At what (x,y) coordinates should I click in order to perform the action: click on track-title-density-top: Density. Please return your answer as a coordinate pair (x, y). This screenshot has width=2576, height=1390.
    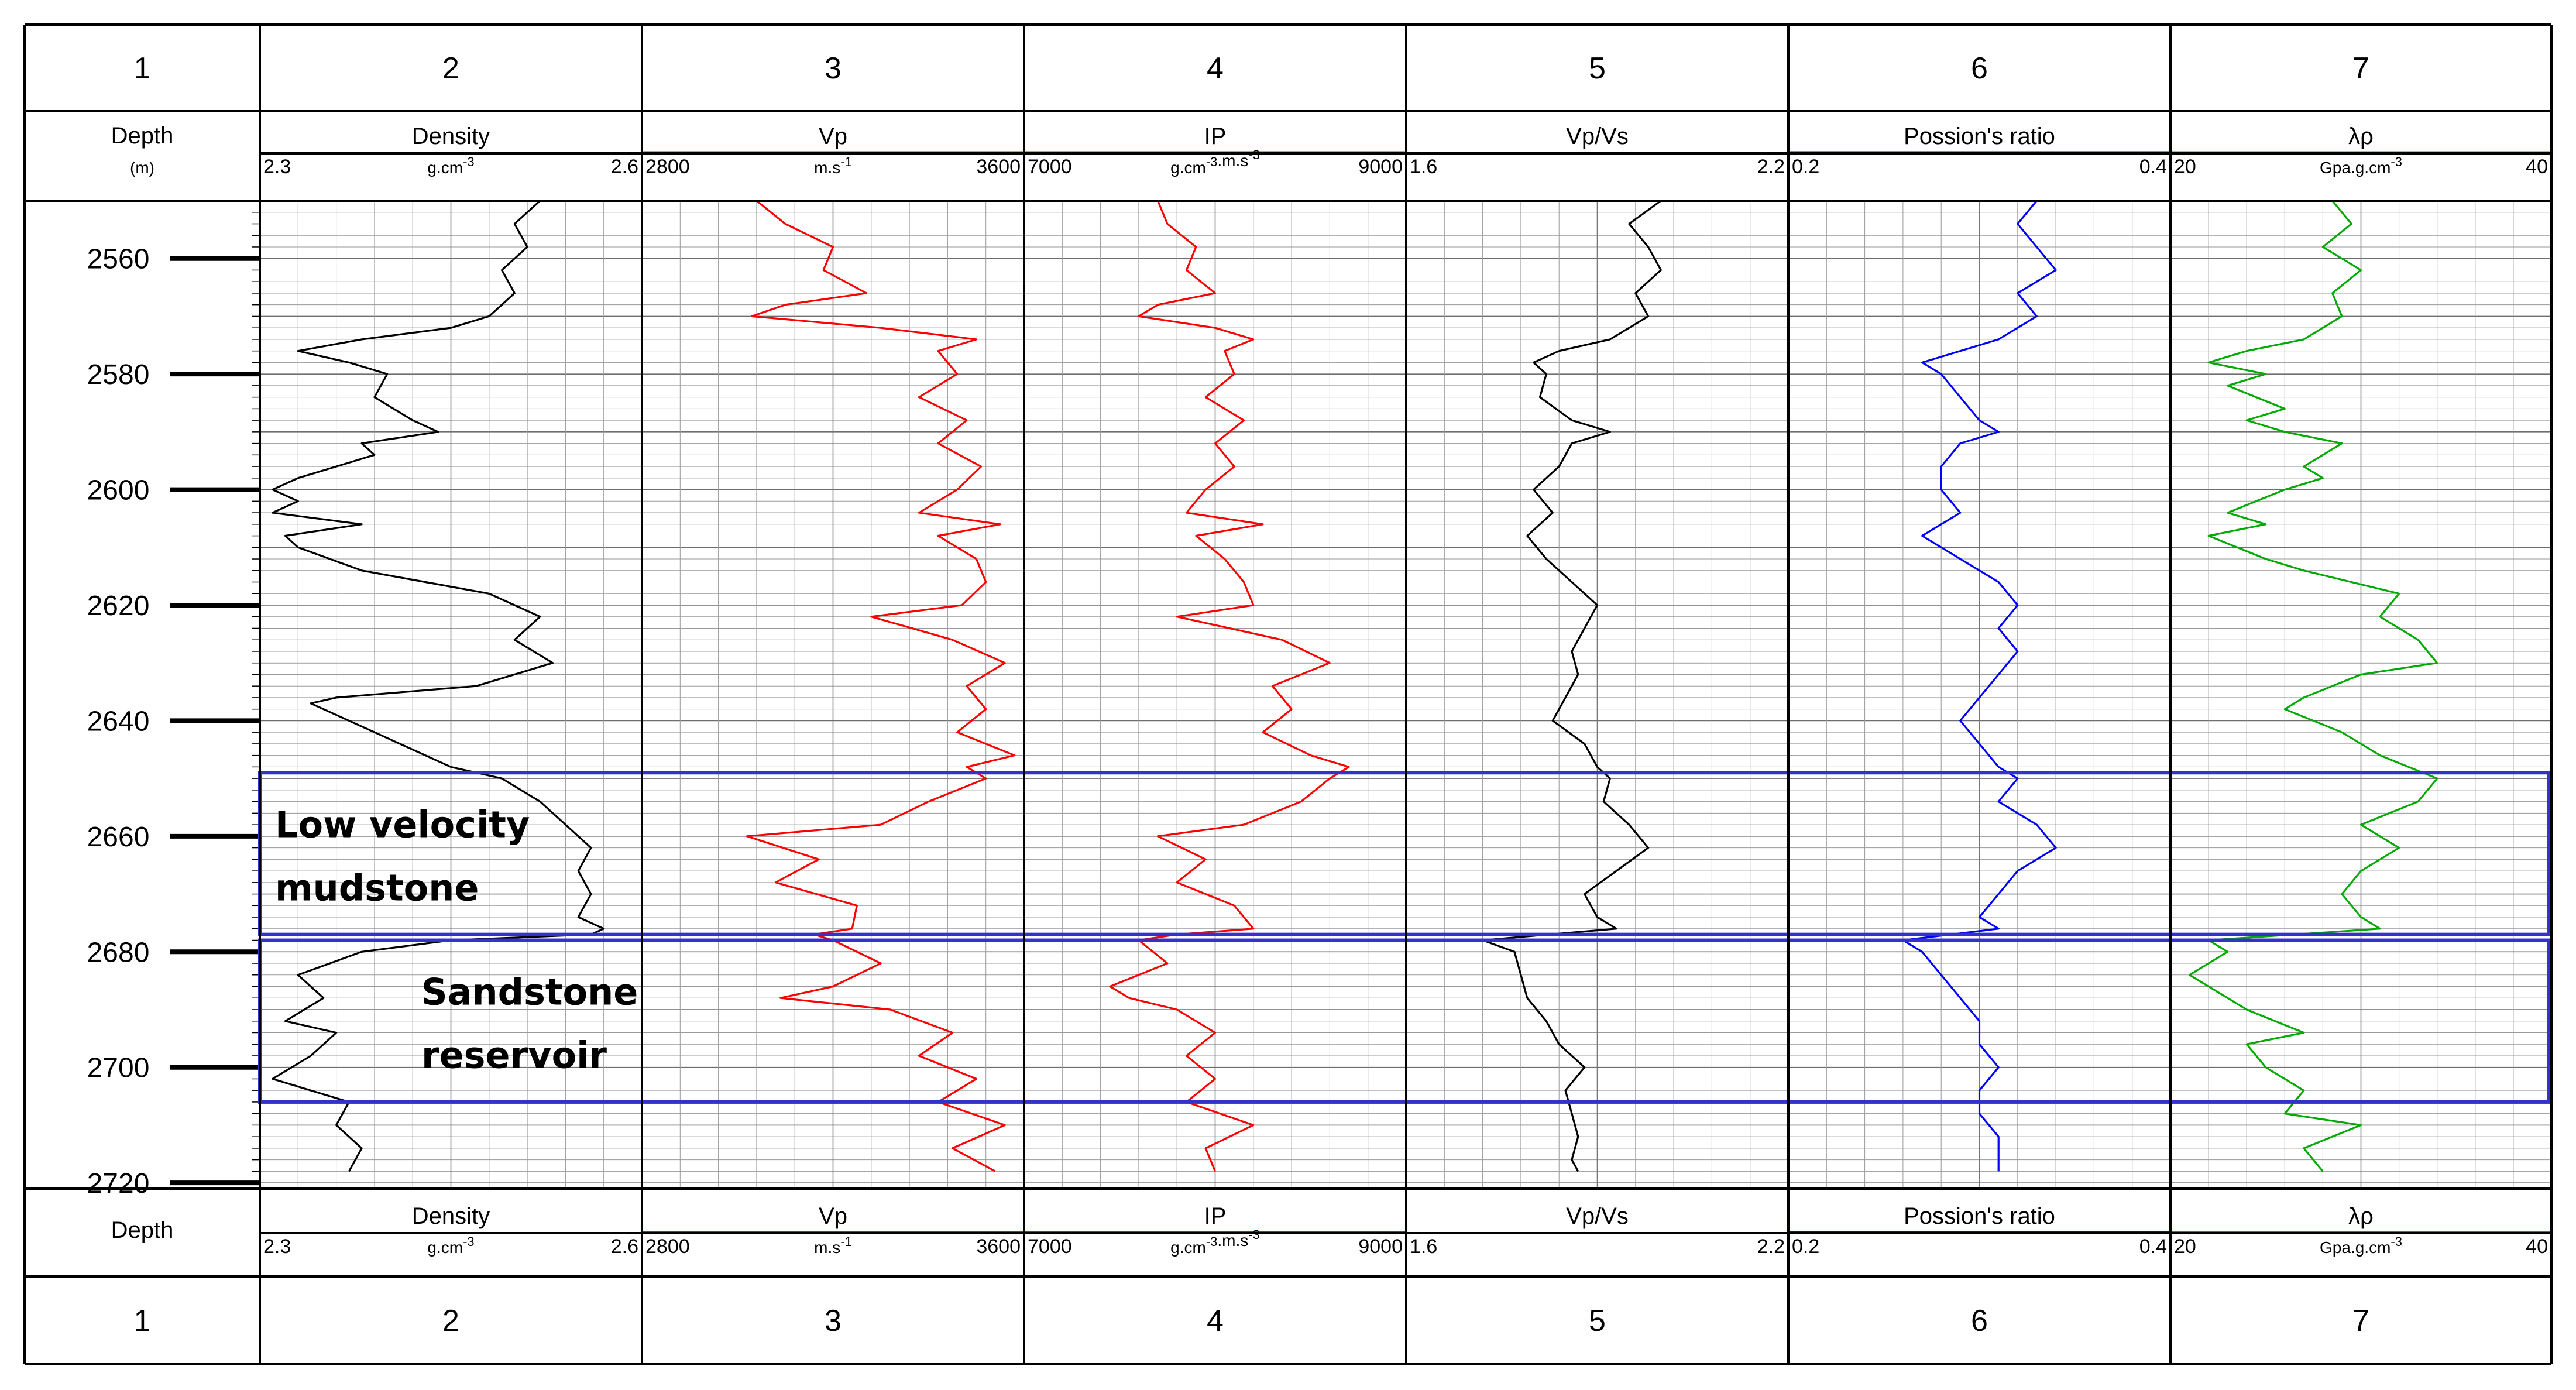
    Looking at the image, I should click on (451, 136).